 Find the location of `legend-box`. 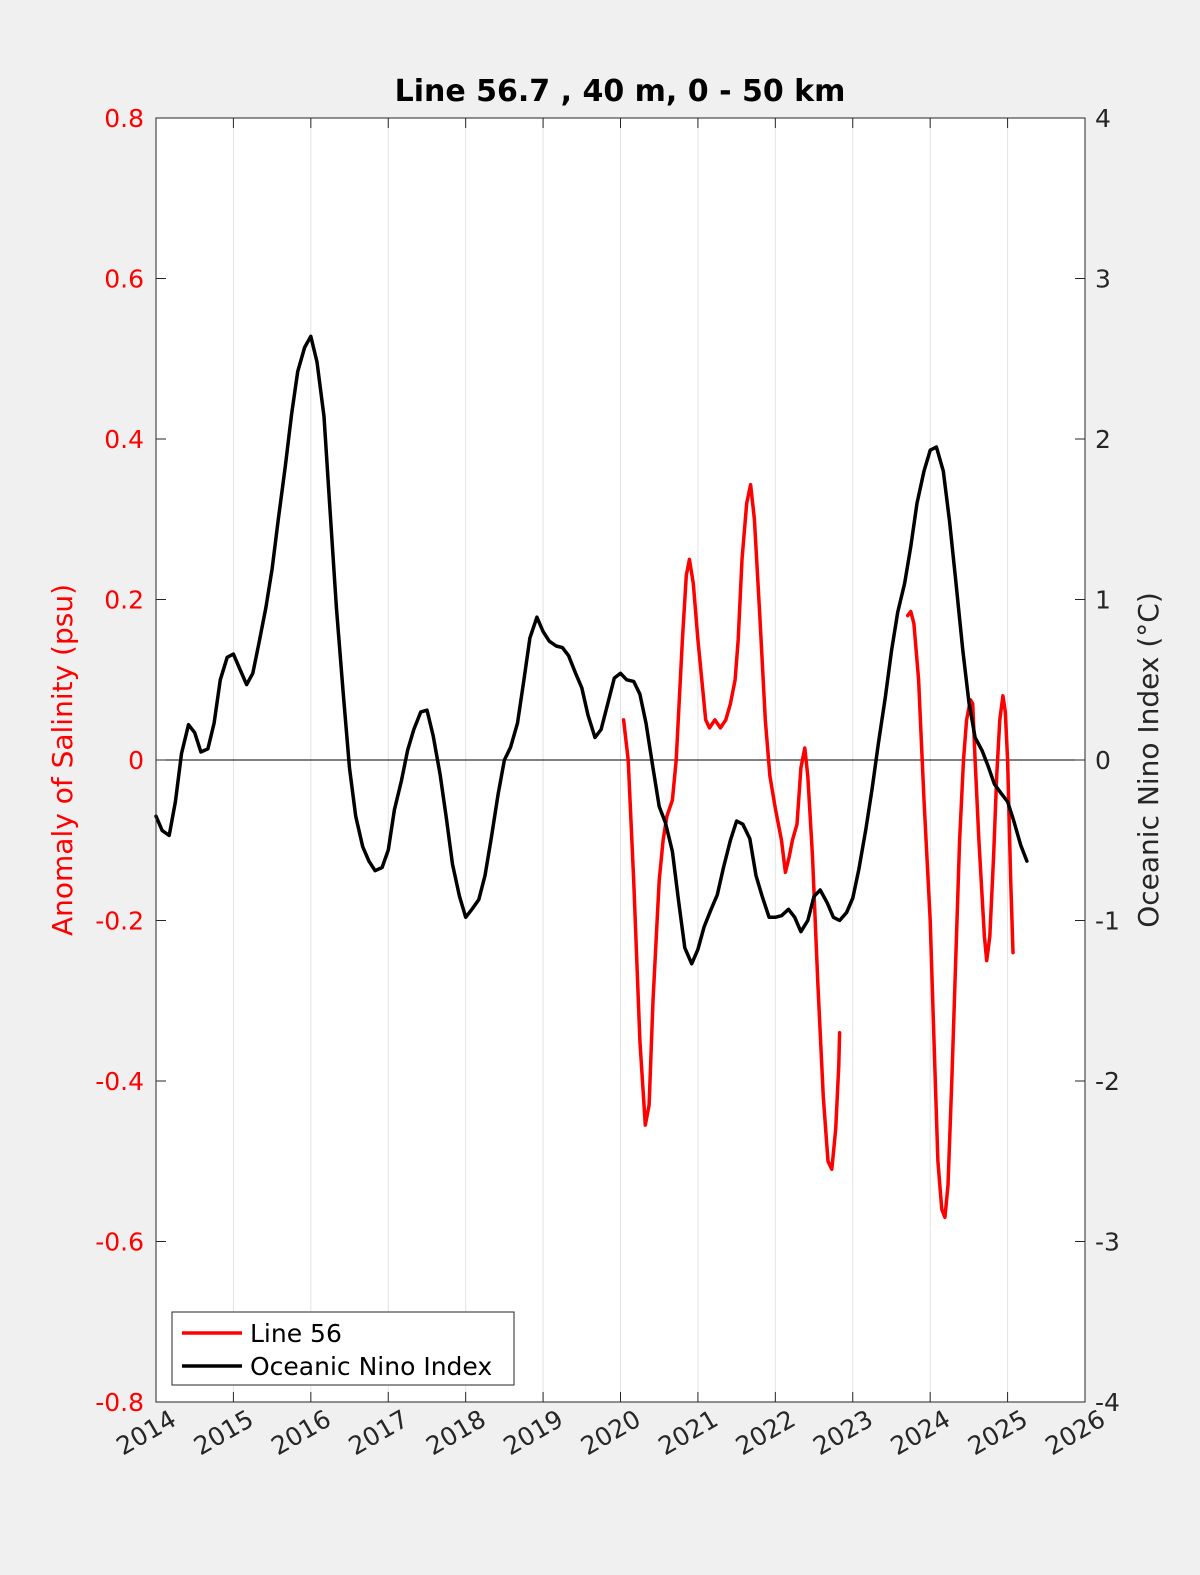

legend-box is located at coordinates (343, 1348).